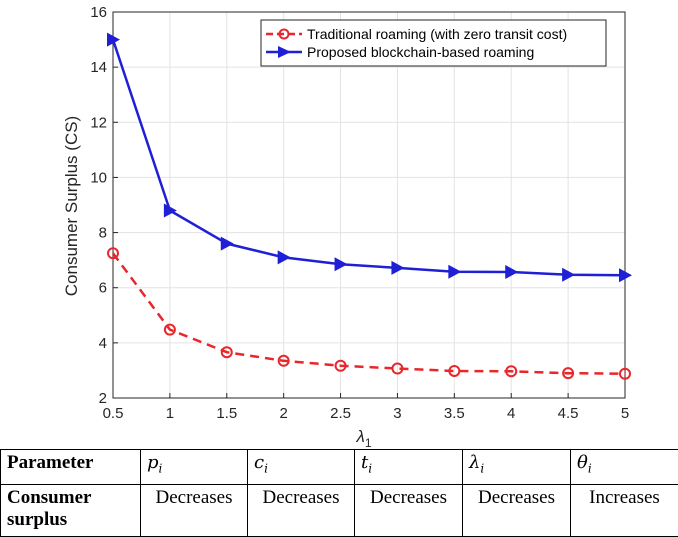 The image size is (678, 537). What do you see at coordinates (359, 436) in the screenshot?
I see `x-axis-label-symbol: λ` at bounding box center [359, 436].